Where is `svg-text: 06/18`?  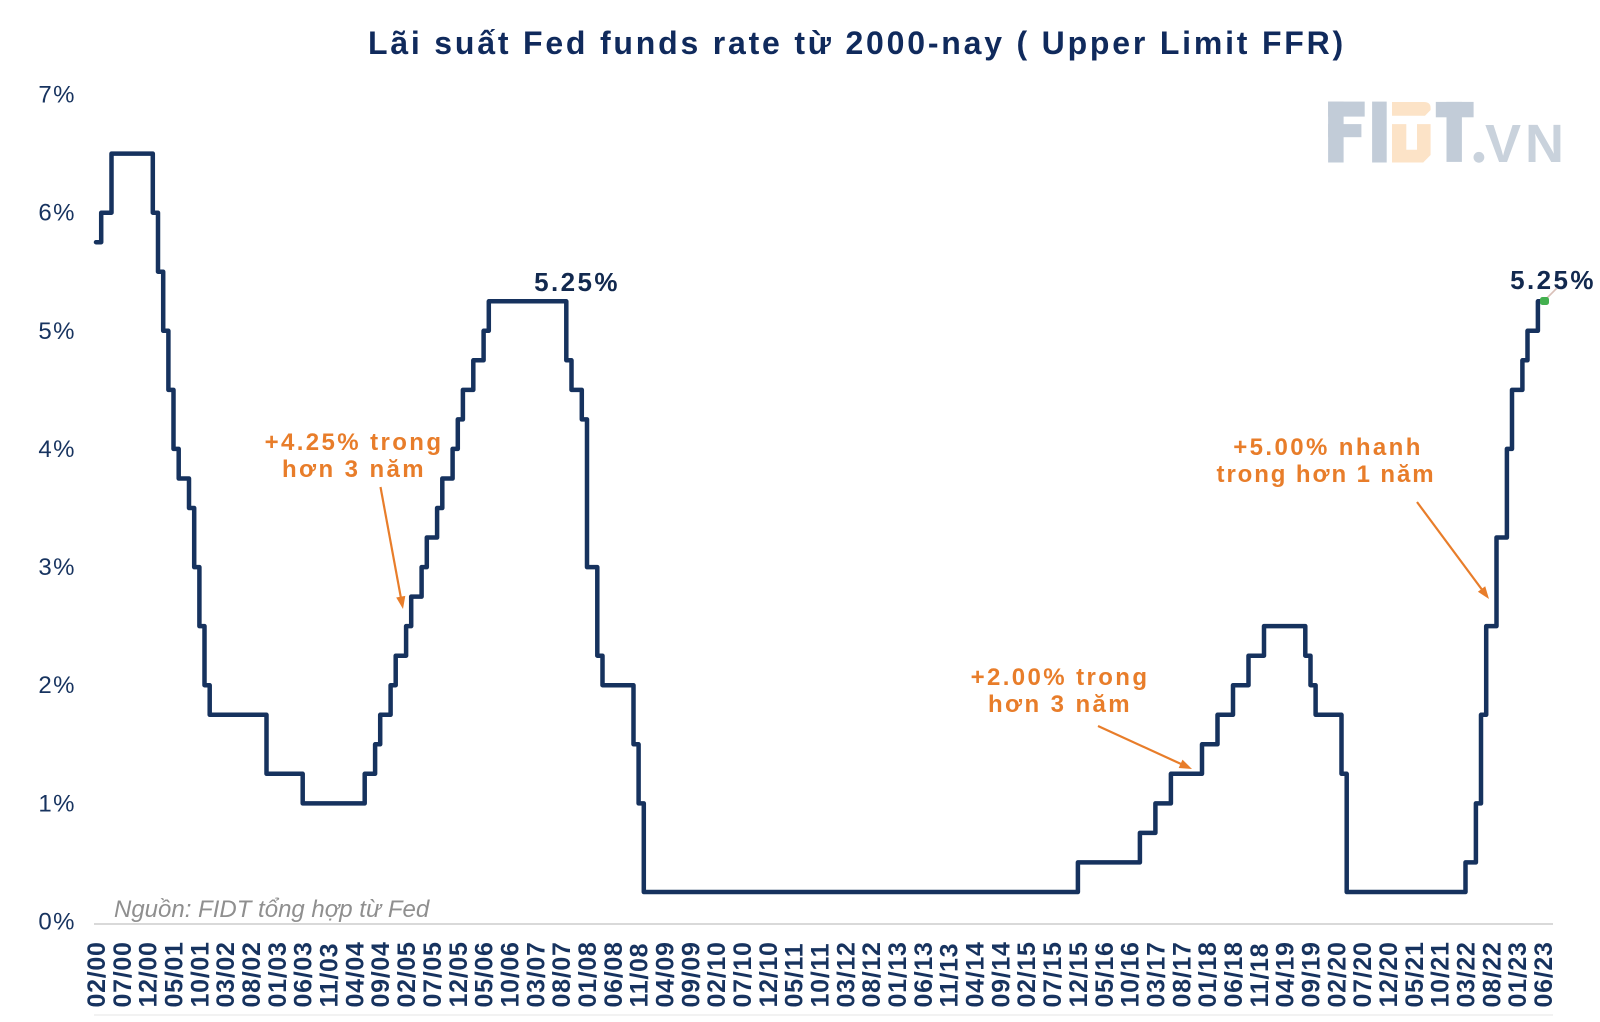
svg-text: 06/18 is located at coordinates (1234, 974).